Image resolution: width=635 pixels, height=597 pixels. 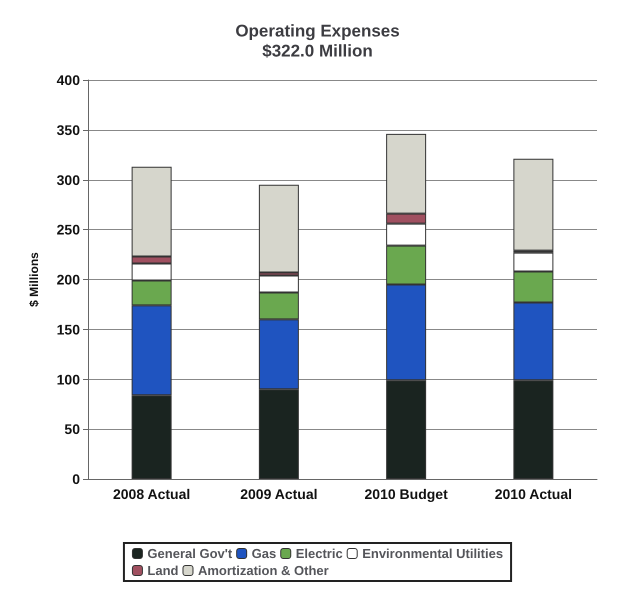 What do you see at coordinates (264, 553) in the screenshot?
I see `legend-label: Gas` at bounding box center [264, 553].